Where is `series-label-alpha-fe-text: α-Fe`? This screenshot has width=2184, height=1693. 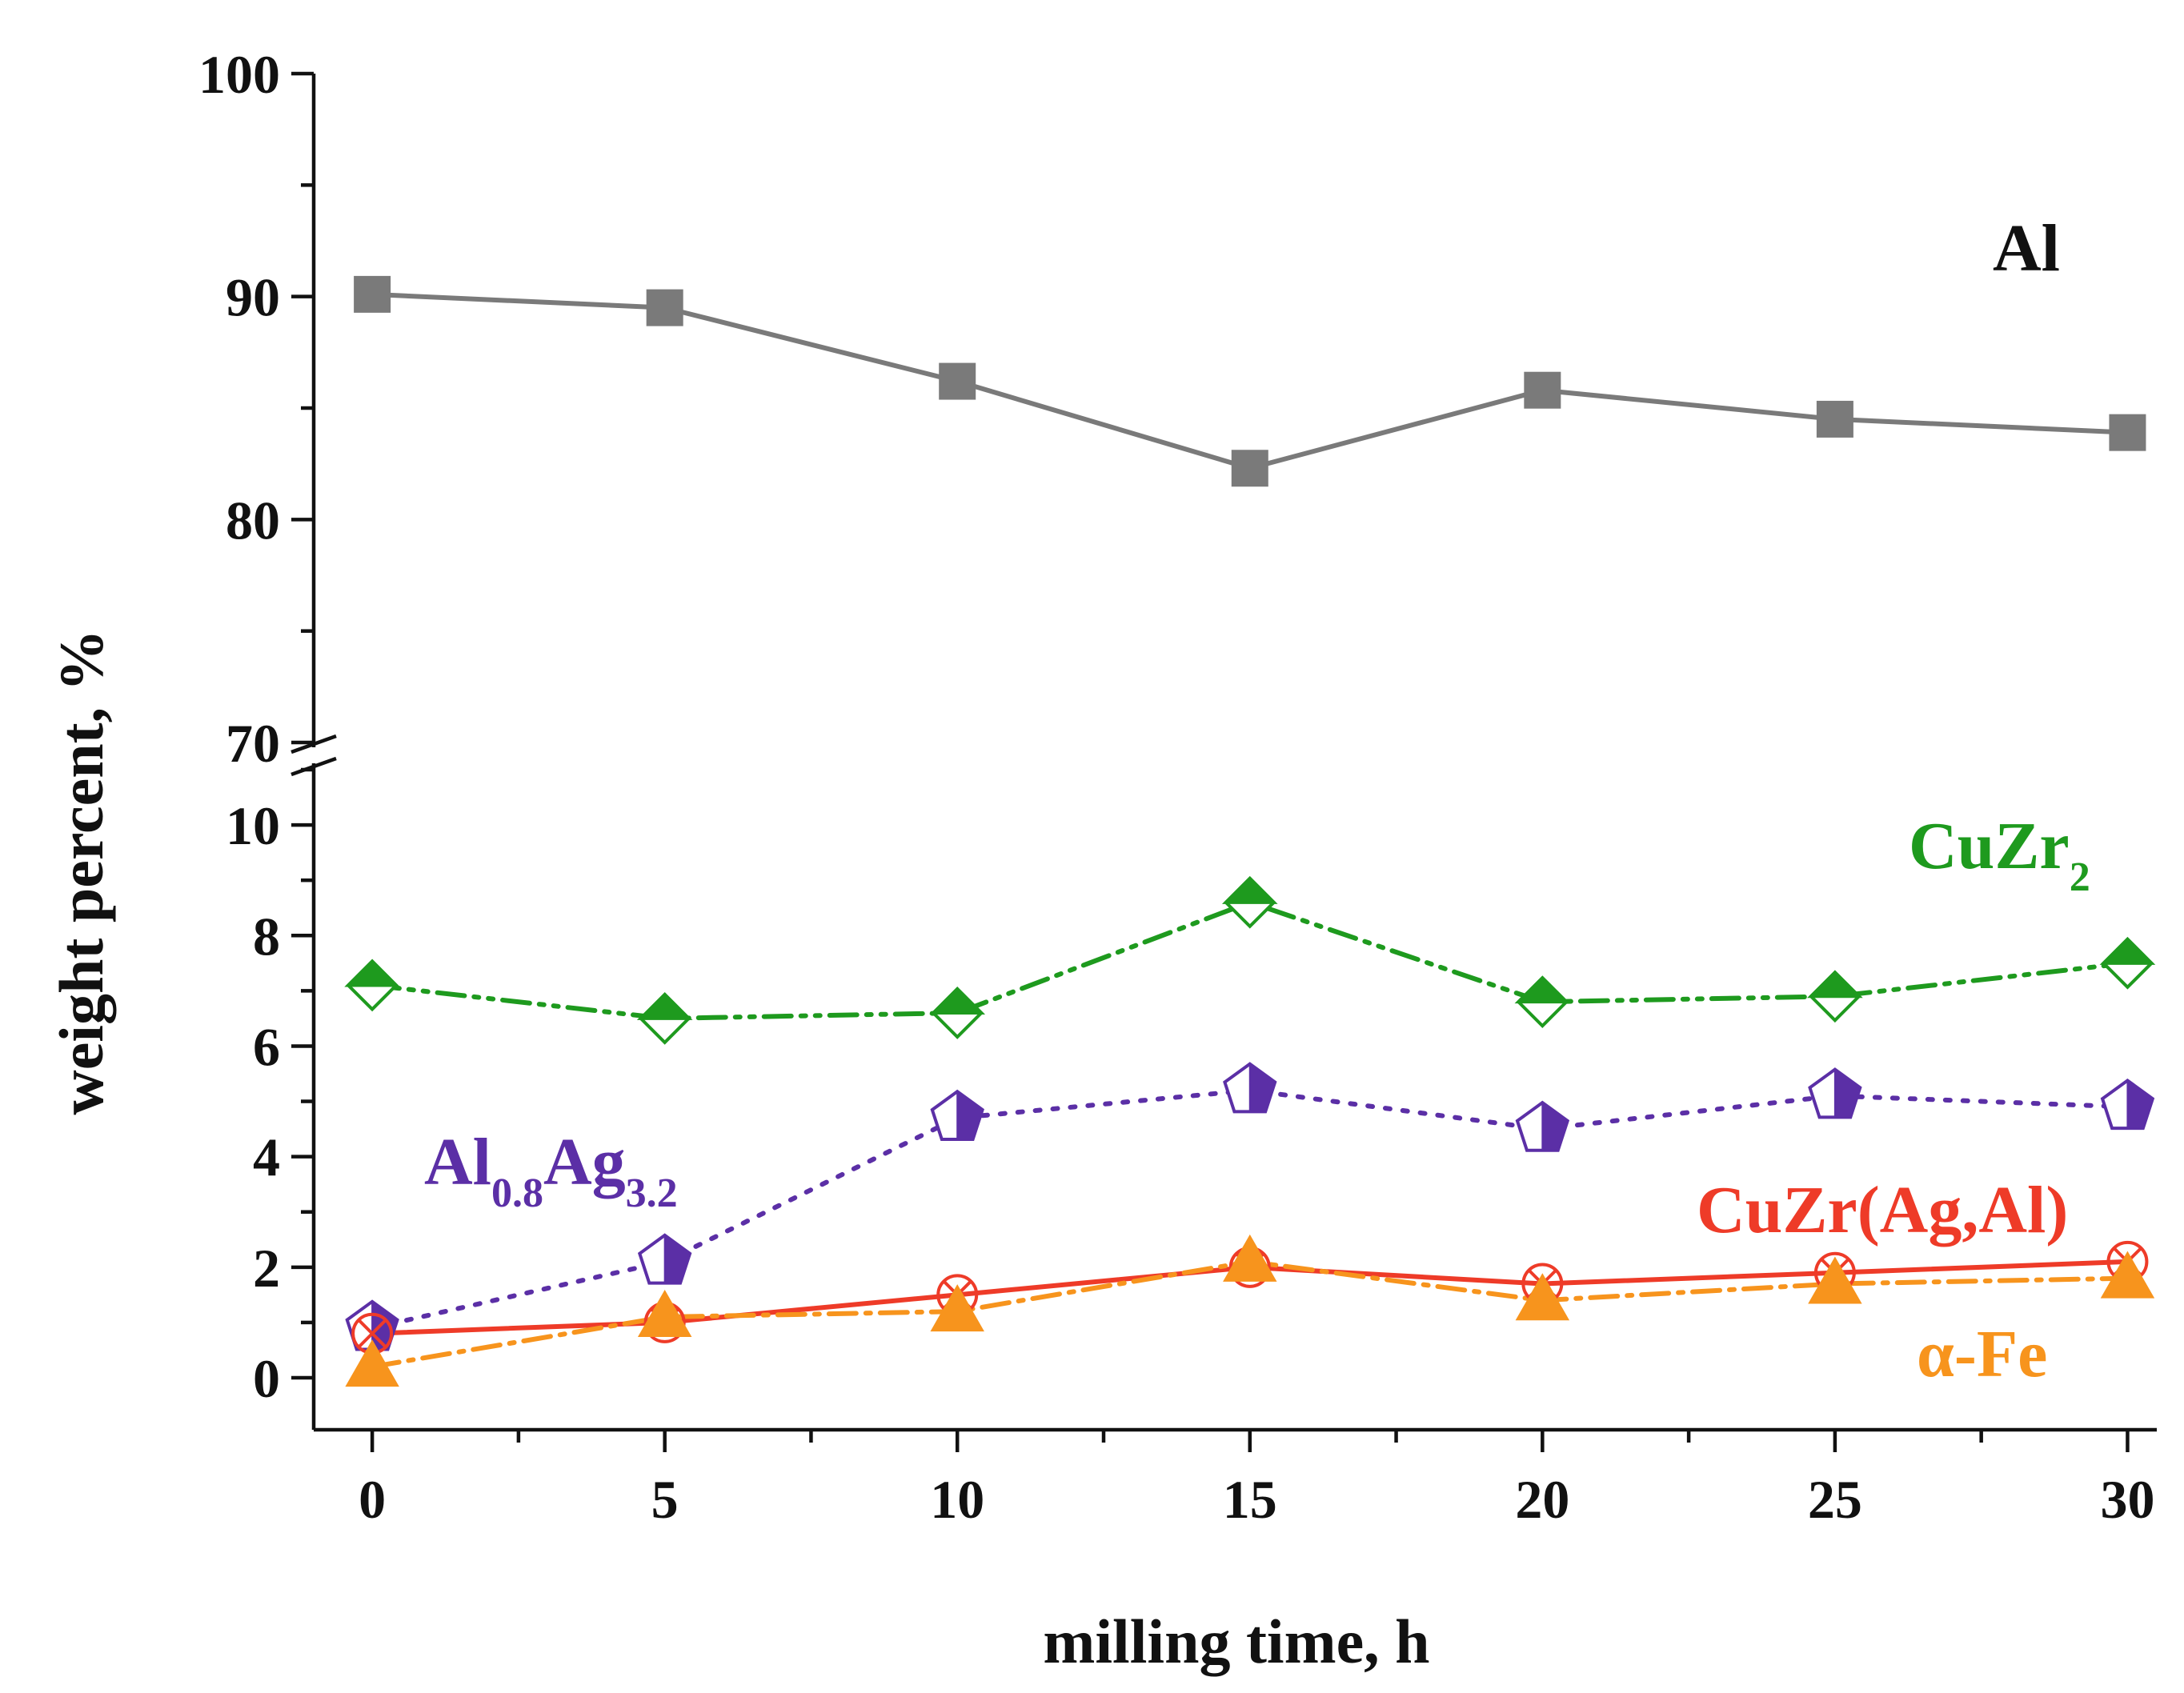
series-label-alpha-fe-text: α-Fe is located at coordinates (1982, 1354).